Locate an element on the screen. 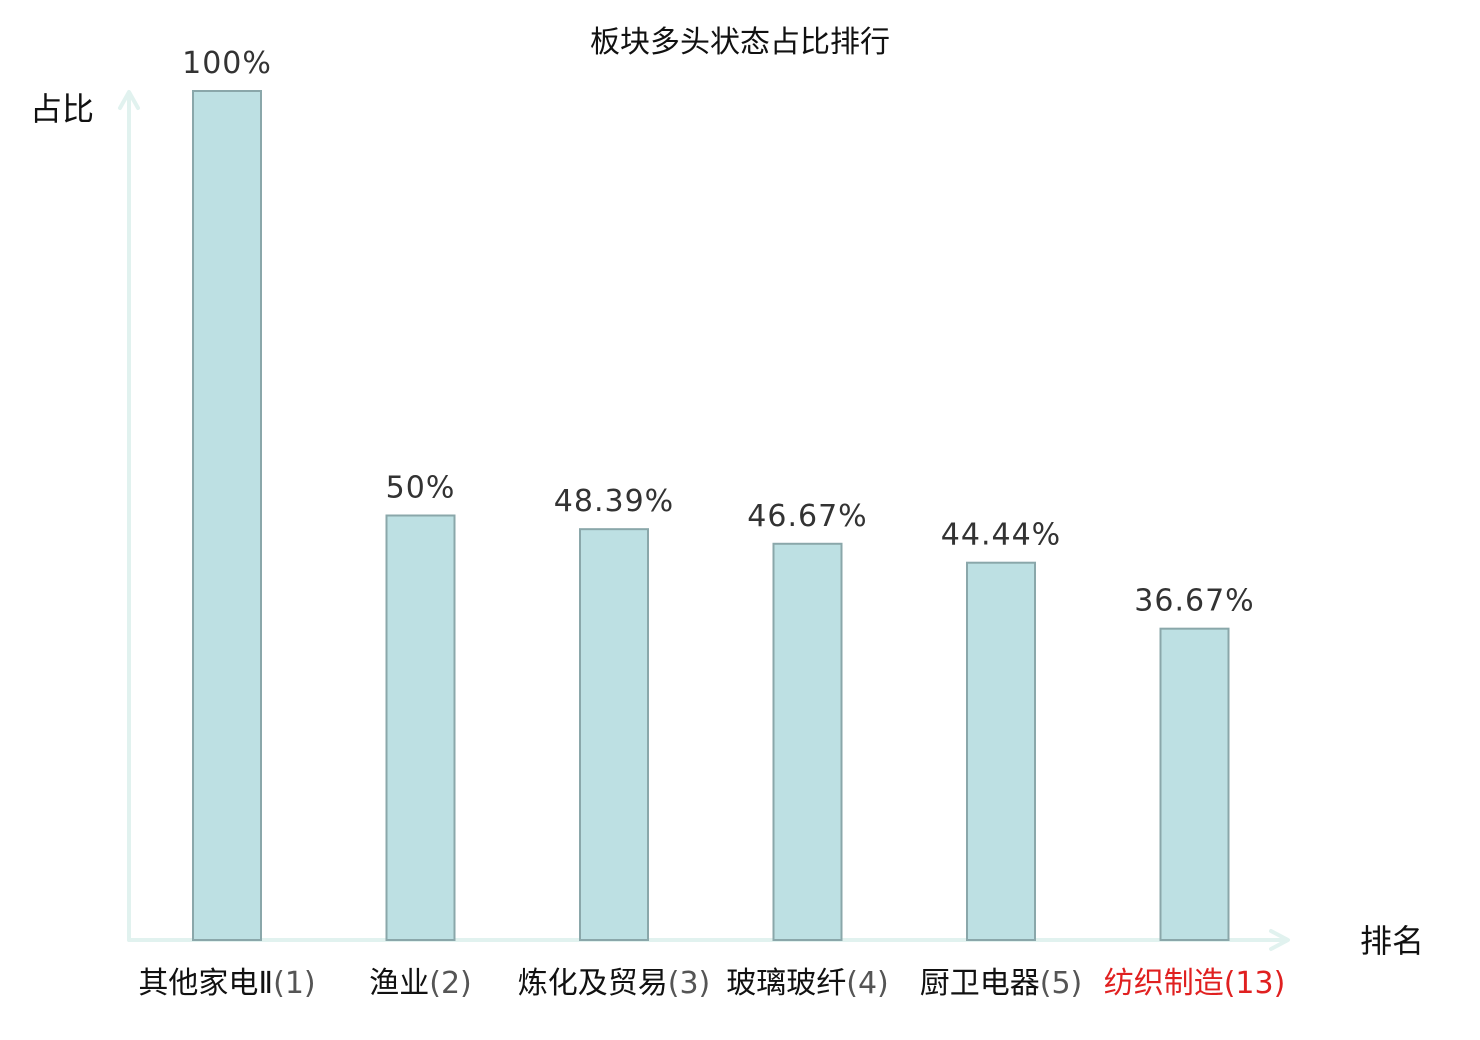  bar-value-label: 46.67% is located at coordinates (807, 516).